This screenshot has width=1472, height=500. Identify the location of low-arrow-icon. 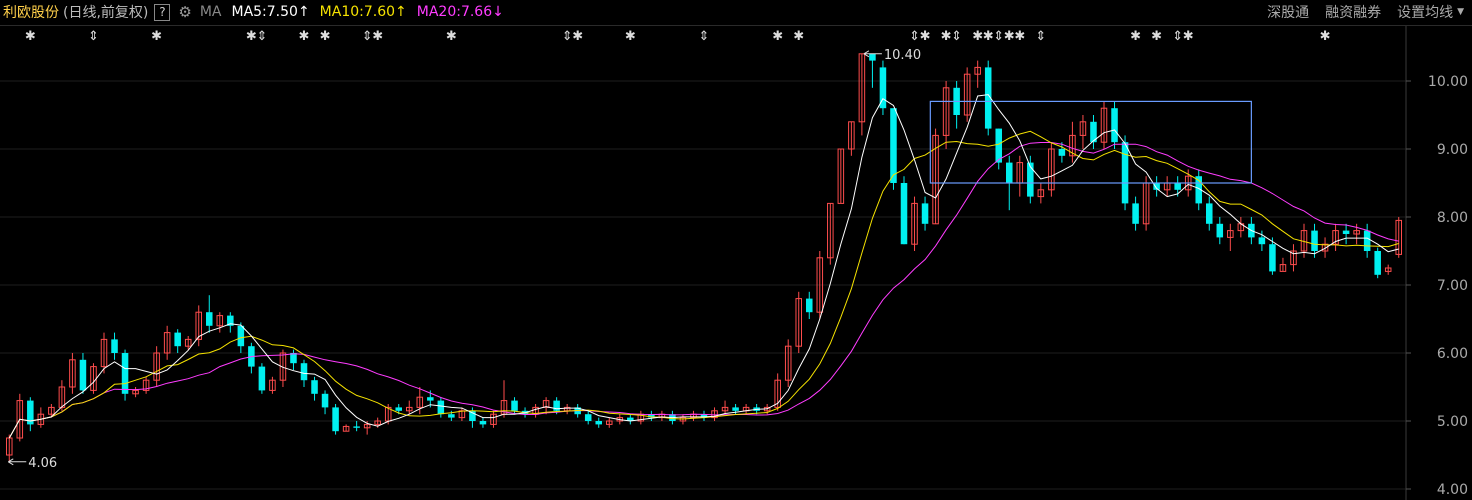
(17, 462).